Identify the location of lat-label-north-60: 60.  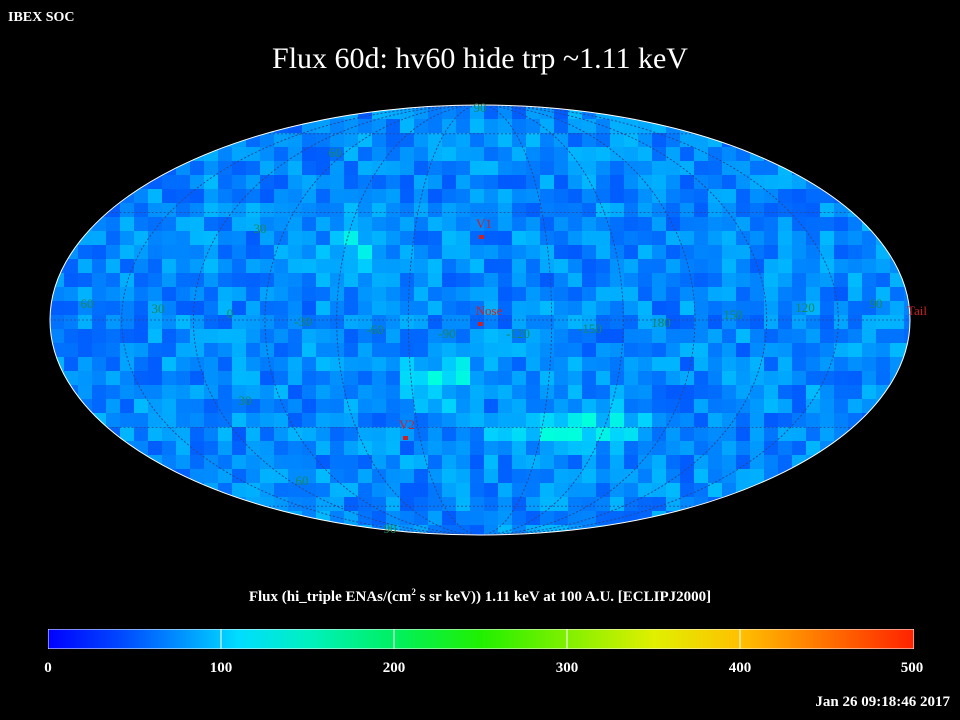
(335, 152).